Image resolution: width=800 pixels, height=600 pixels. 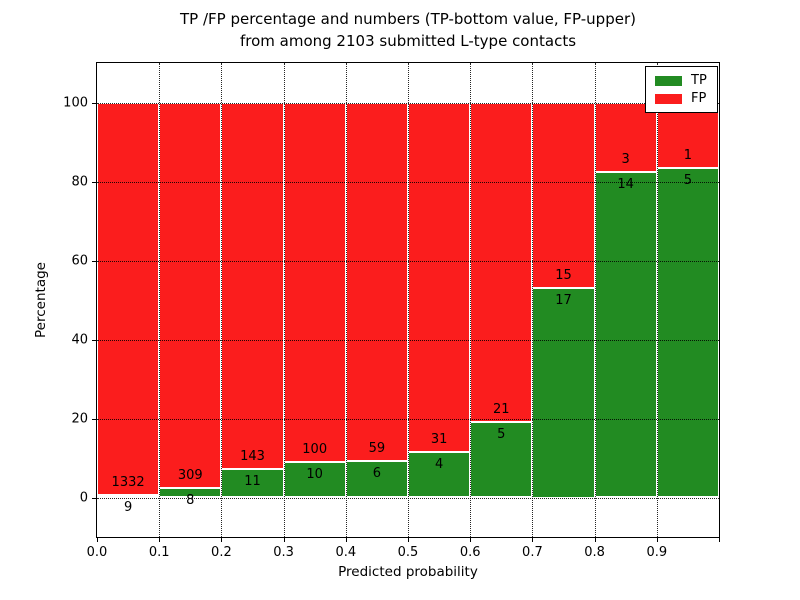 I want to click on tp-count-label: 6, so click(x=377, y=474).